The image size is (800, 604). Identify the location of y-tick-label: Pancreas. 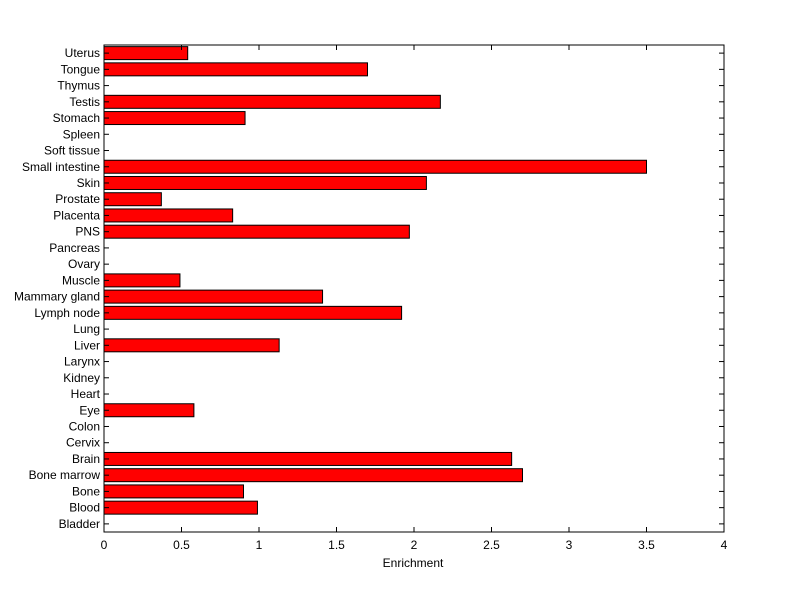
(74, 248).